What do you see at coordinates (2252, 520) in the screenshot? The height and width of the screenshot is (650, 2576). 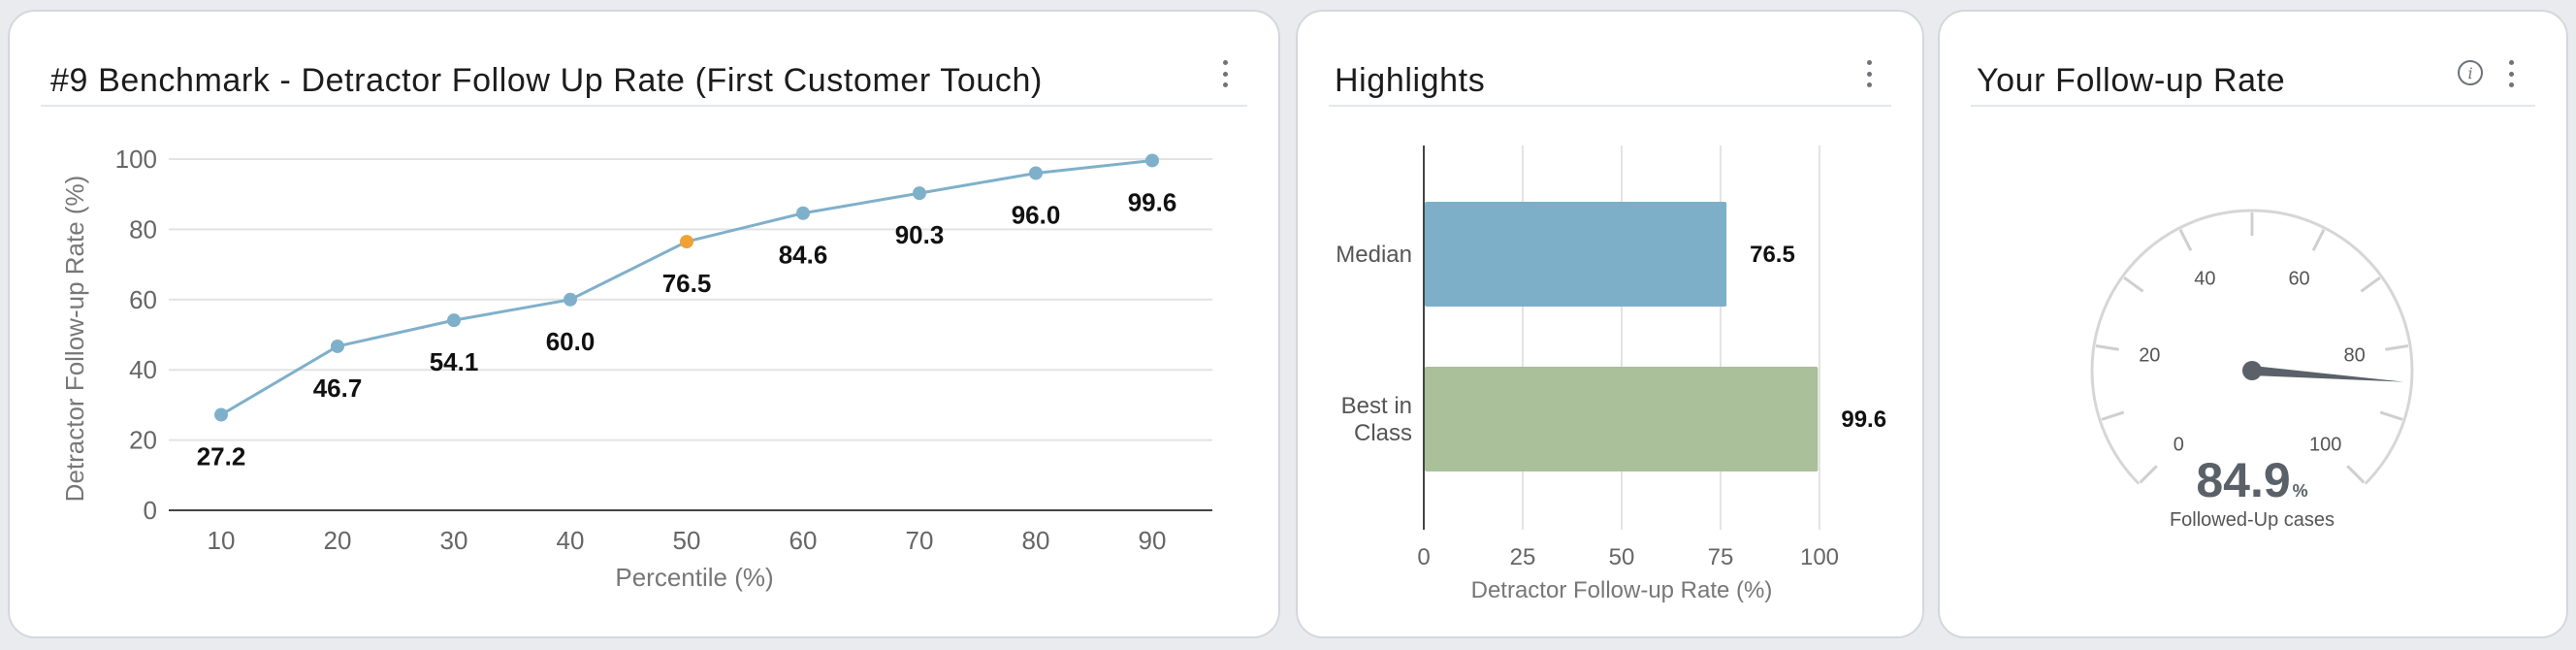 I see `gauge-caption: Followed-Up cases` at bounding box center [2252, 520].